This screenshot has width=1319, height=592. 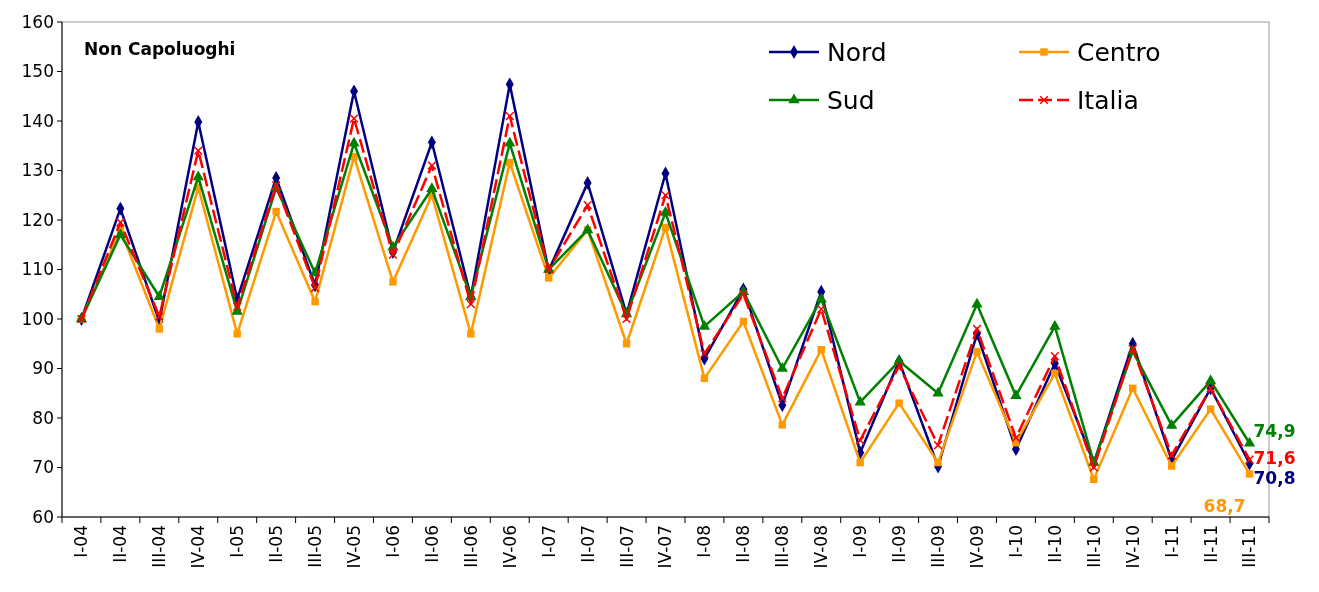 I want to click on x-tick-label: I-10, so click(x=1015, y=541).